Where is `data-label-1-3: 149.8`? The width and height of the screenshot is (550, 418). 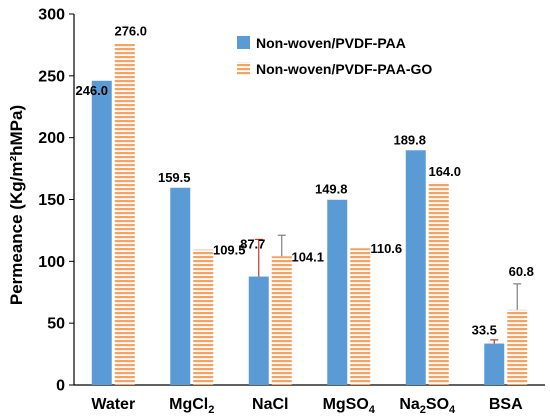 data-label-1-3: 149.8 is located at coordinates (331, 189).